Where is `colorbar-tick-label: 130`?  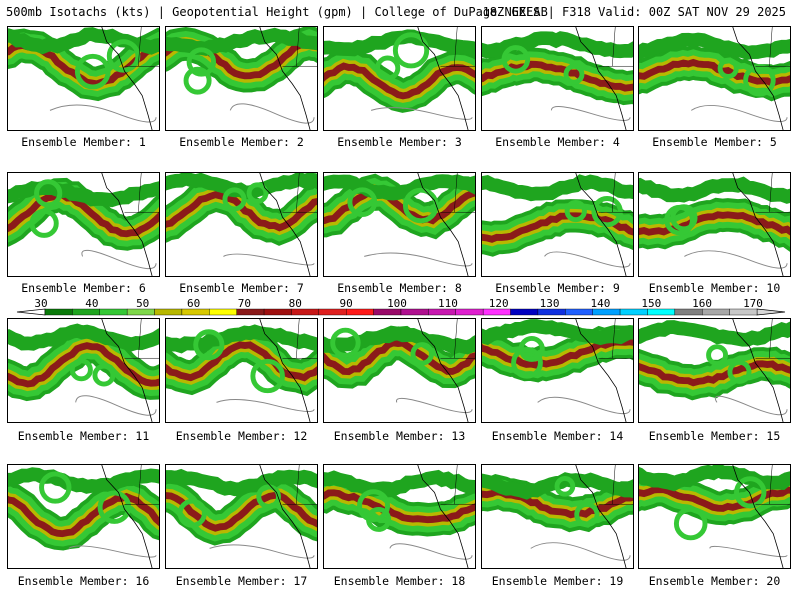
colorbar-tick-label: 130 is located at coordinates (550, 304).